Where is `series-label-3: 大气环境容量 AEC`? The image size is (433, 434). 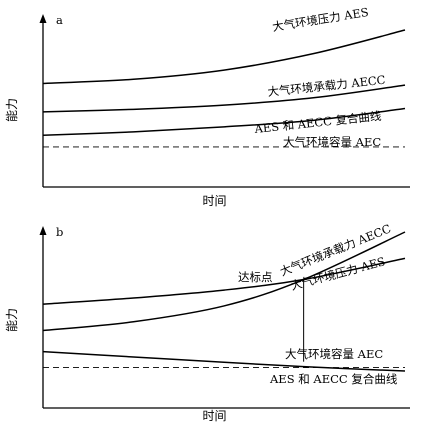
series-label-3: 大气环境容量 AEC is located at coordinates (332, 142).